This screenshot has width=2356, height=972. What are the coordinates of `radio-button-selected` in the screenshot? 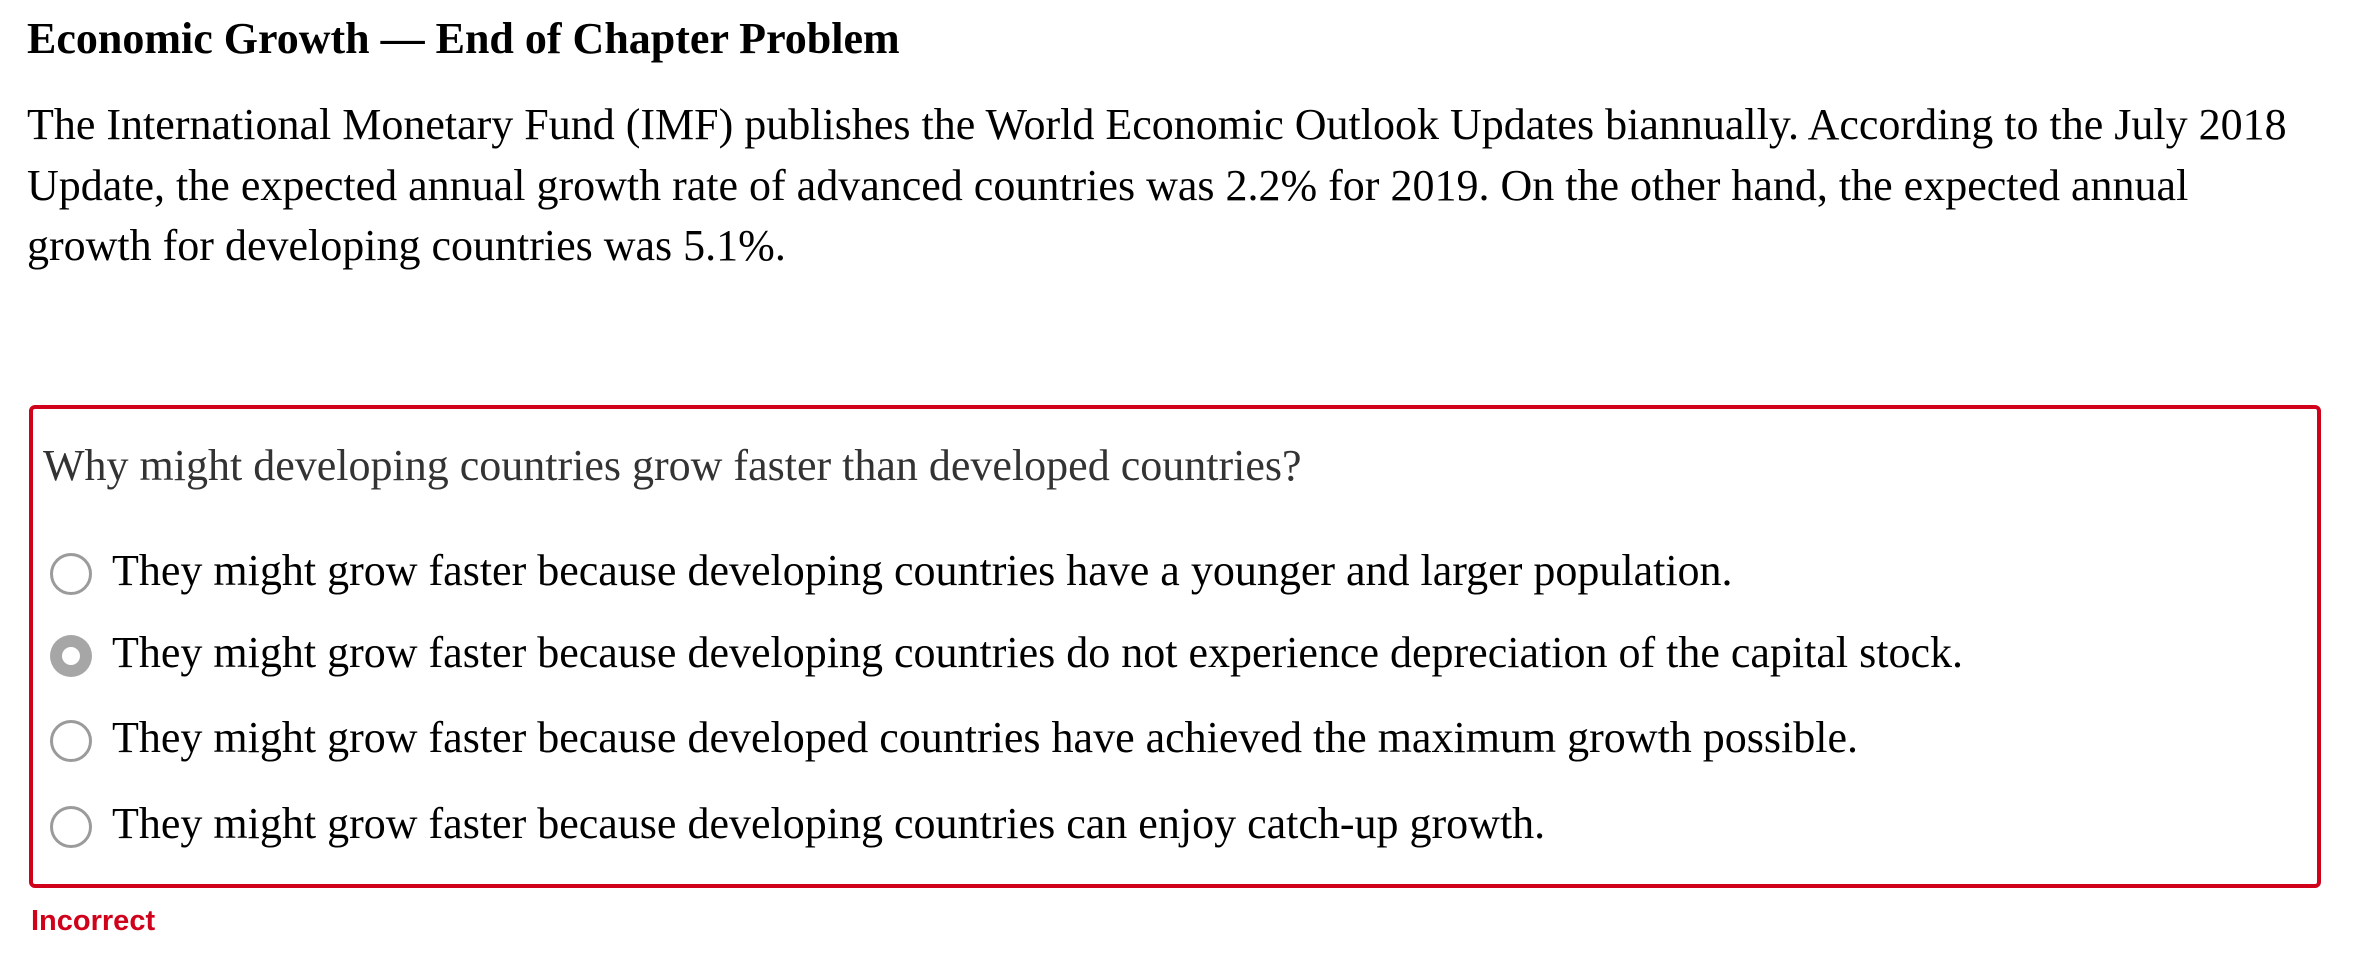 It's located at (71, 656).